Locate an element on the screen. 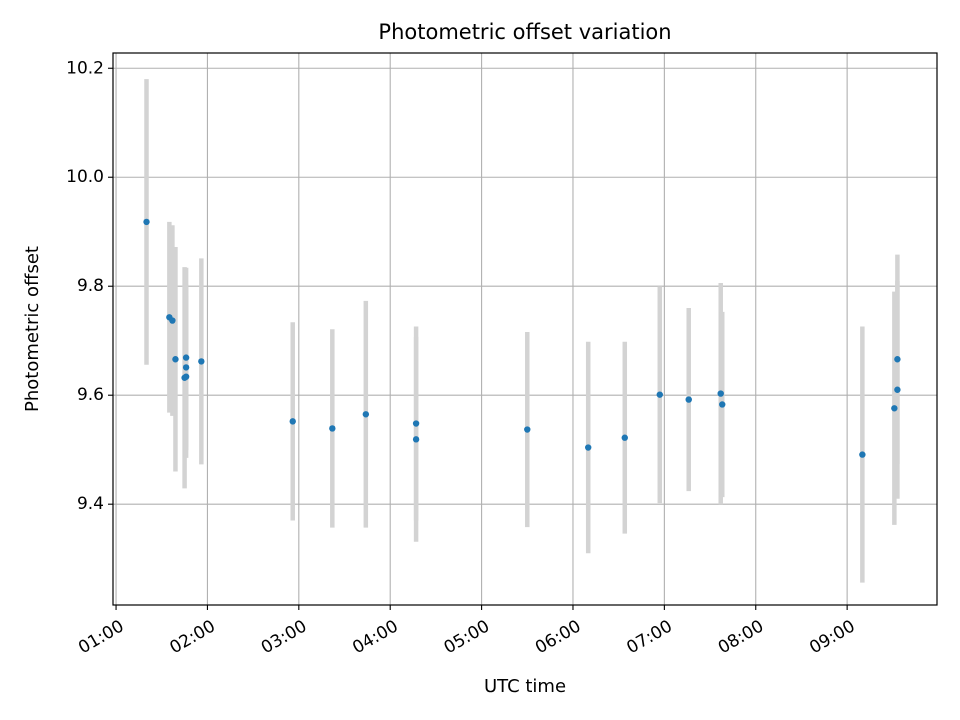  y-tick-label: 9.4 is located at coordinates (90, 504).